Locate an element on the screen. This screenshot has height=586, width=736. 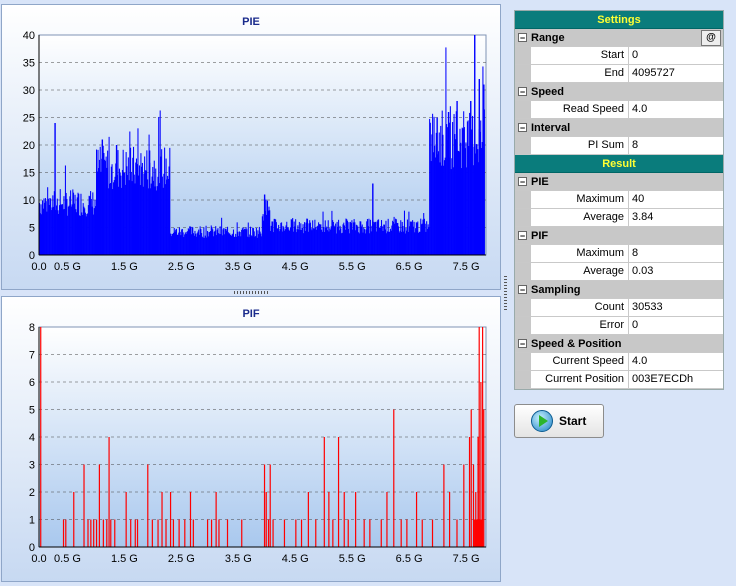
category-range: − Range @ is located at coordinates (619, 38).